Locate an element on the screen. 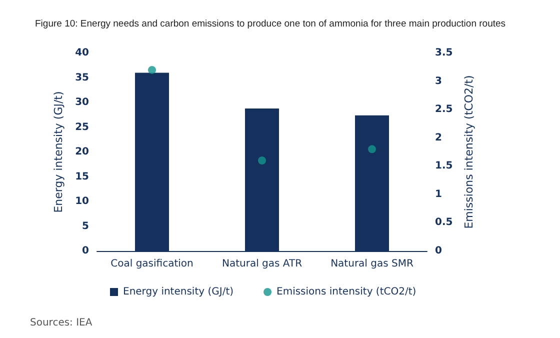  y2-tick-label: 2.5 is located at coordinates (444, 110).